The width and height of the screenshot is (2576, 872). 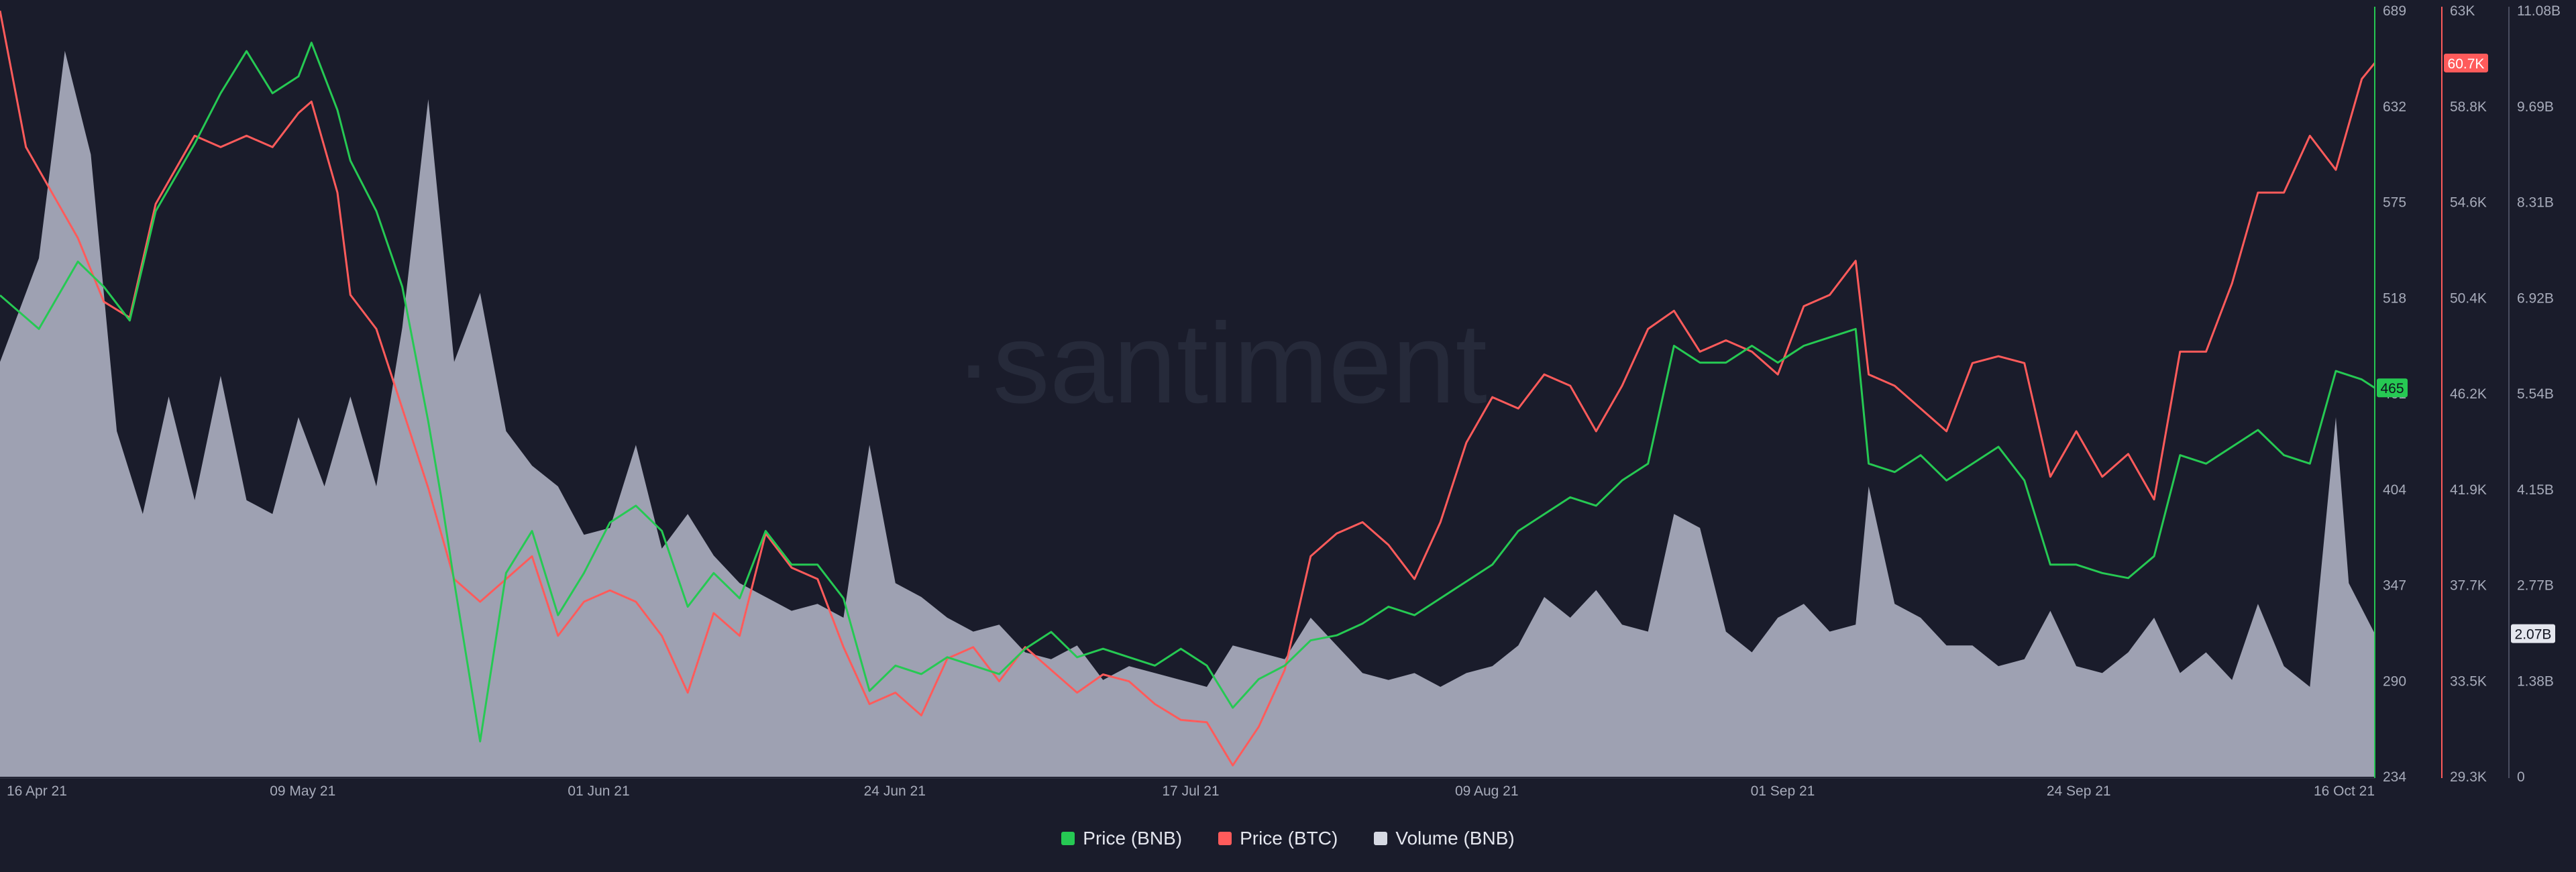 I want to click on btc-axis-tick: 58.8K, so click(x=2468, y=107).